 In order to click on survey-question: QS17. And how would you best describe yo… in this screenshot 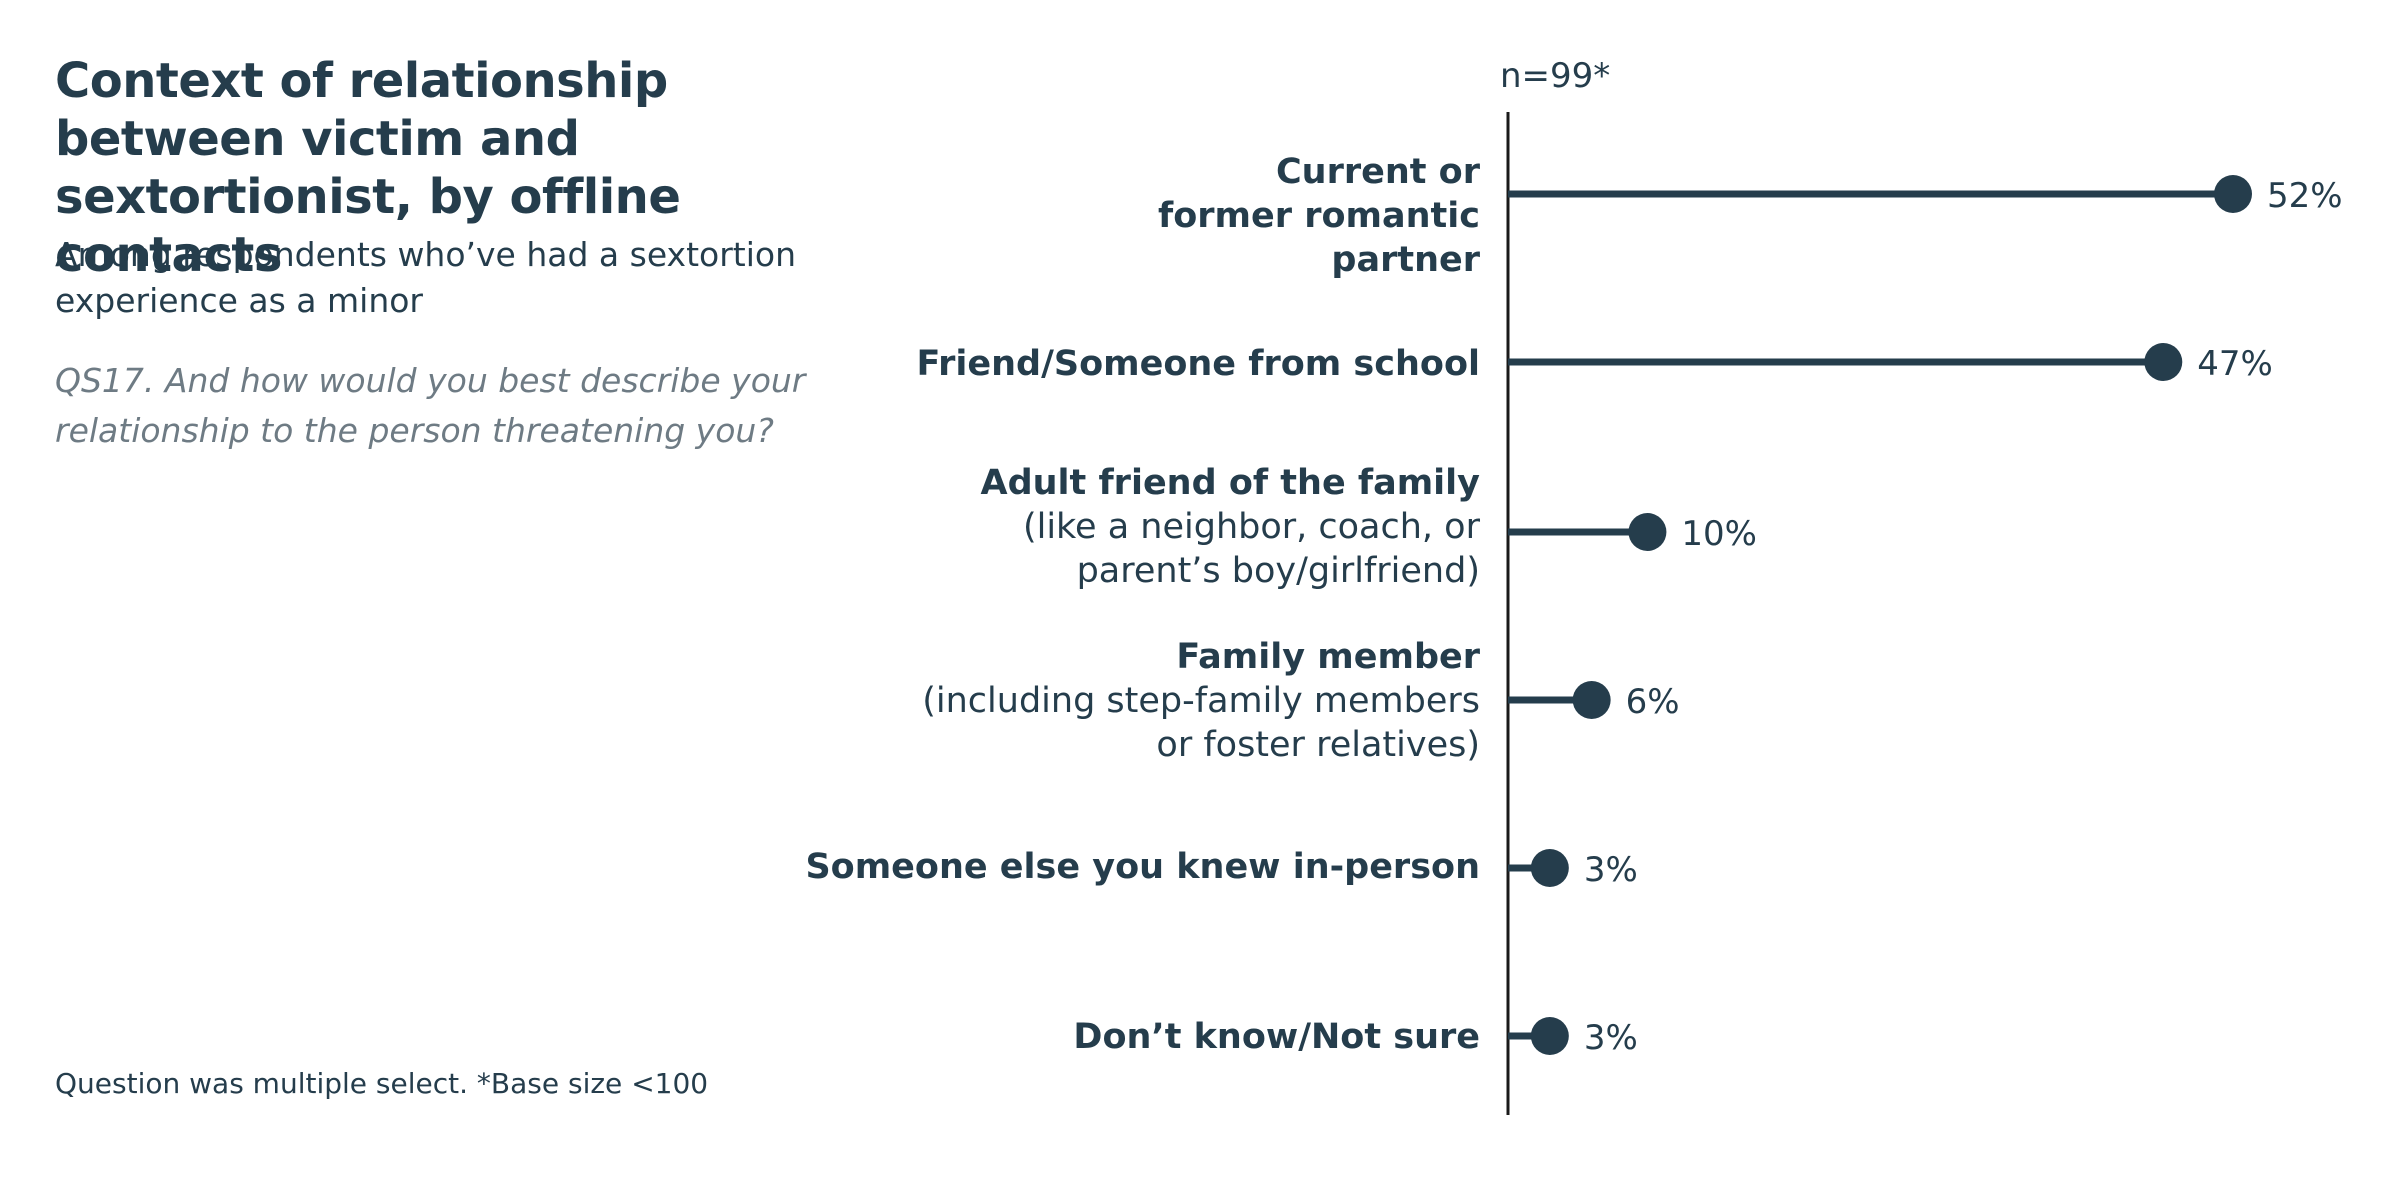, I will do `click(430, 405)`.